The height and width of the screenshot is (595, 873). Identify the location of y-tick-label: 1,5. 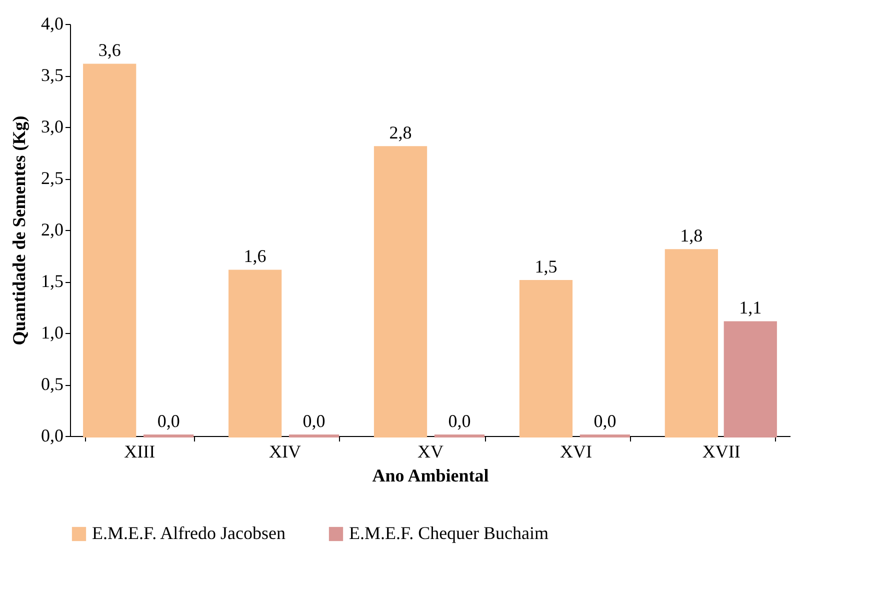
(52, 281).